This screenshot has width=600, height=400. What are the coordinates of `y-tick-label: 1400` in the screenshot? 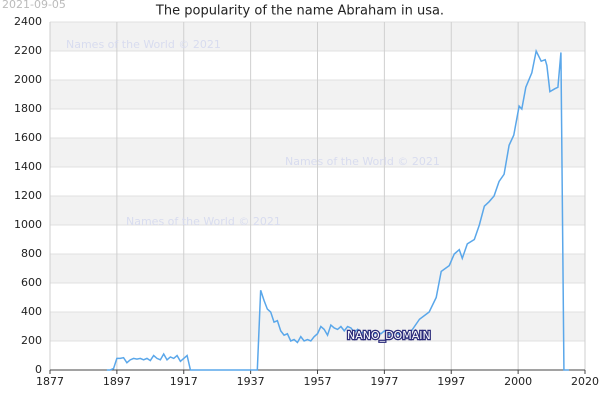 It's located at (28, 166).